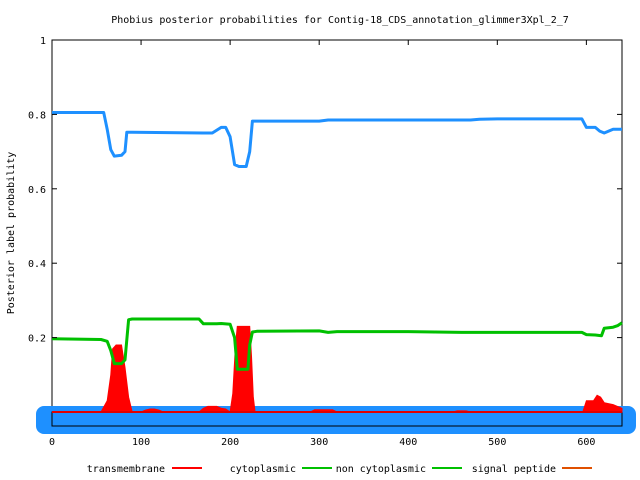  Describe the element at coordinates (381, 469) in the screenshot. I see `legend-label-2: non cytoplasmic` at that location.